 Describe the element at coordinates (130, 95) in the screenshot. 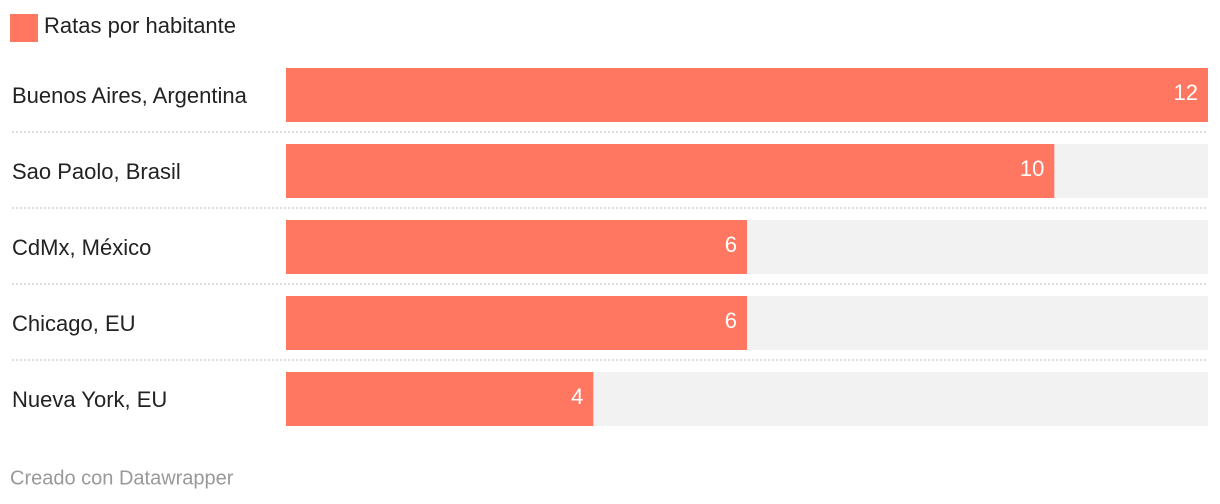

I see `category-label: Buenos Aires, Argentina` at that location.